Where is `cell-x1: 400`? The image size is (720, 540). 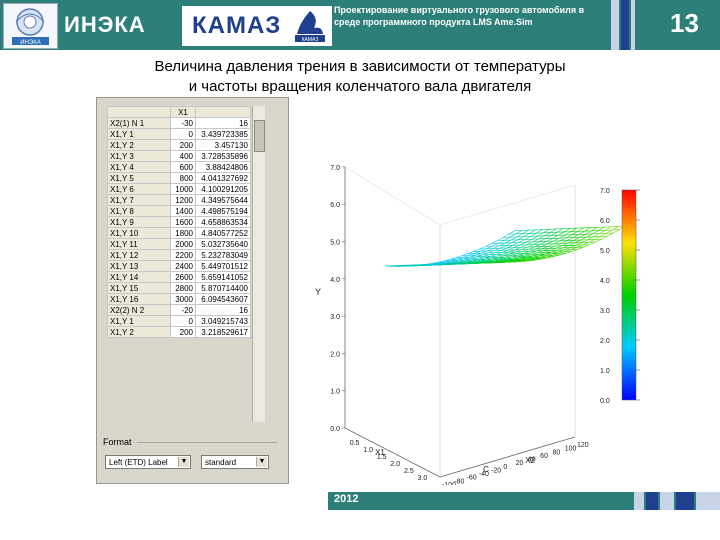
cell-x1: 400 is located at coordinates (183, 156).